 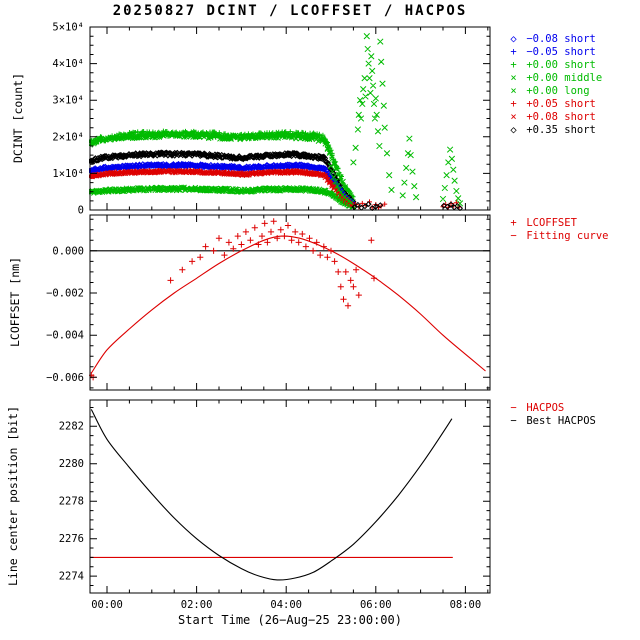 I want to click on legend-item: × +0.00 long, so click(x=554, y=91).